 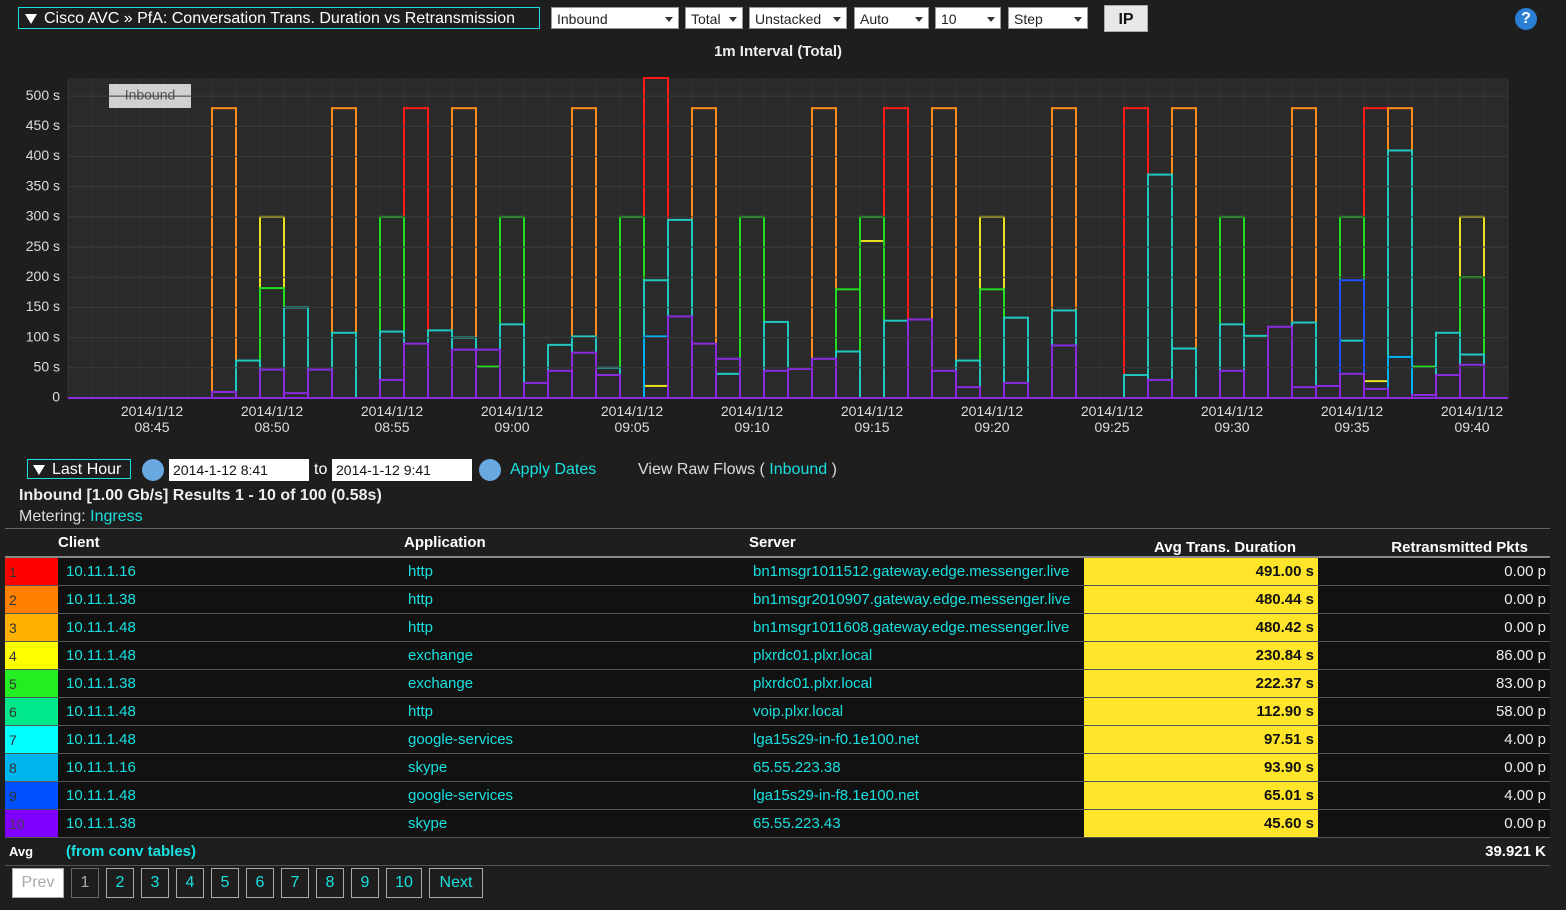 What do you see at coordinates (871, 427) in the screenshot?
I see `x-tick-label-line: 09:15` at bounding box center [871, 427].